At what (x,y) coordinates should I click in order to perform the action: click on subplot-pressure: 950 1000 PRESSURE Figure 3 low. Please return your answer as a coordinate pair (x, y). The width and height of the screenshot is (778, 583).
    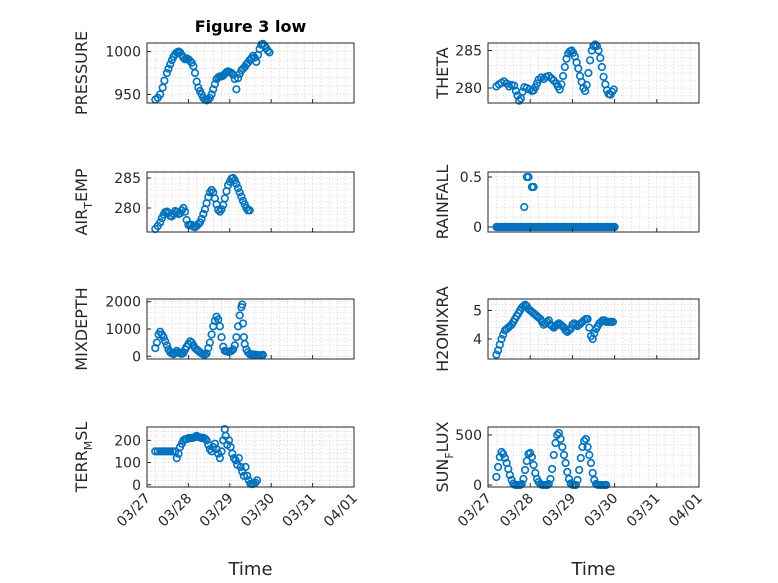
    Looking at the image, I should click on (213, 66).